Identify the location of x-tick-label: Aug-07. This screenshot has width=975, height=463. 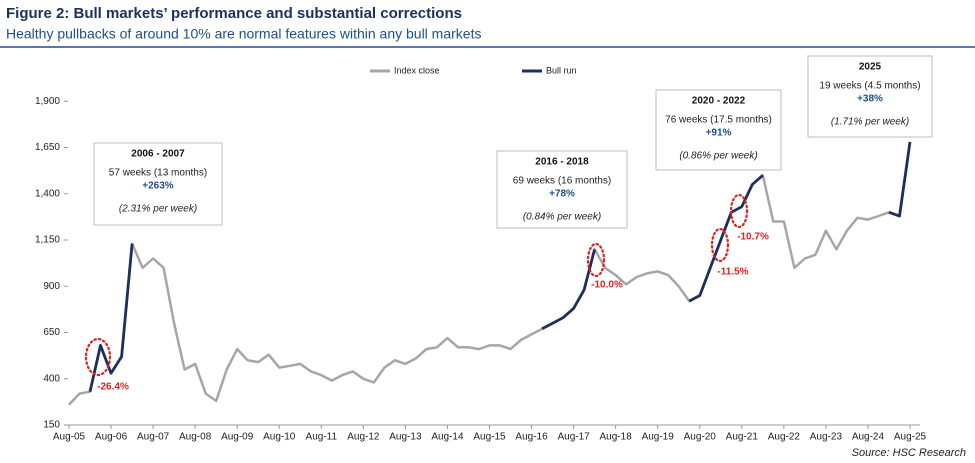
(153, 437).